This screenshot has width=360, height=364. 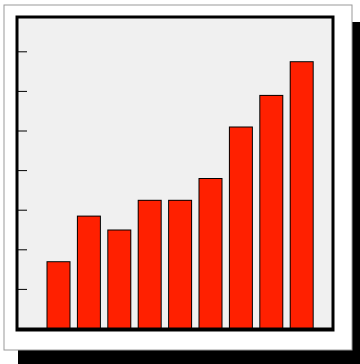 I want to click on y-axis-ticks, so click(x=22, y=170).